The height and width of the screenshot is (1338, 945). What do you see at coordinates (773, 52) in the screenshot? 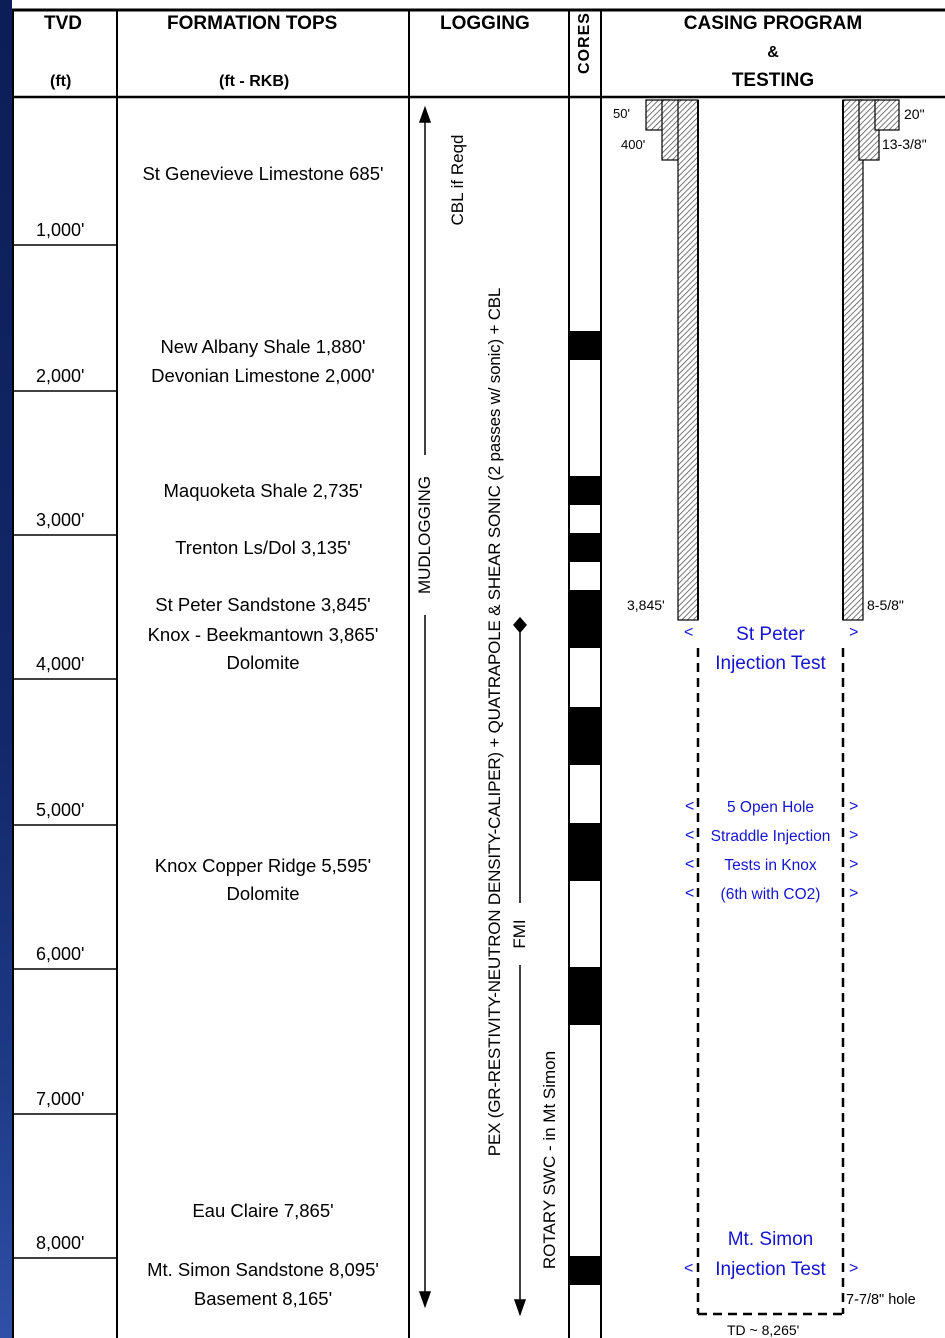
I see `casing-header-line2: &` at bounding box center [773, 52].